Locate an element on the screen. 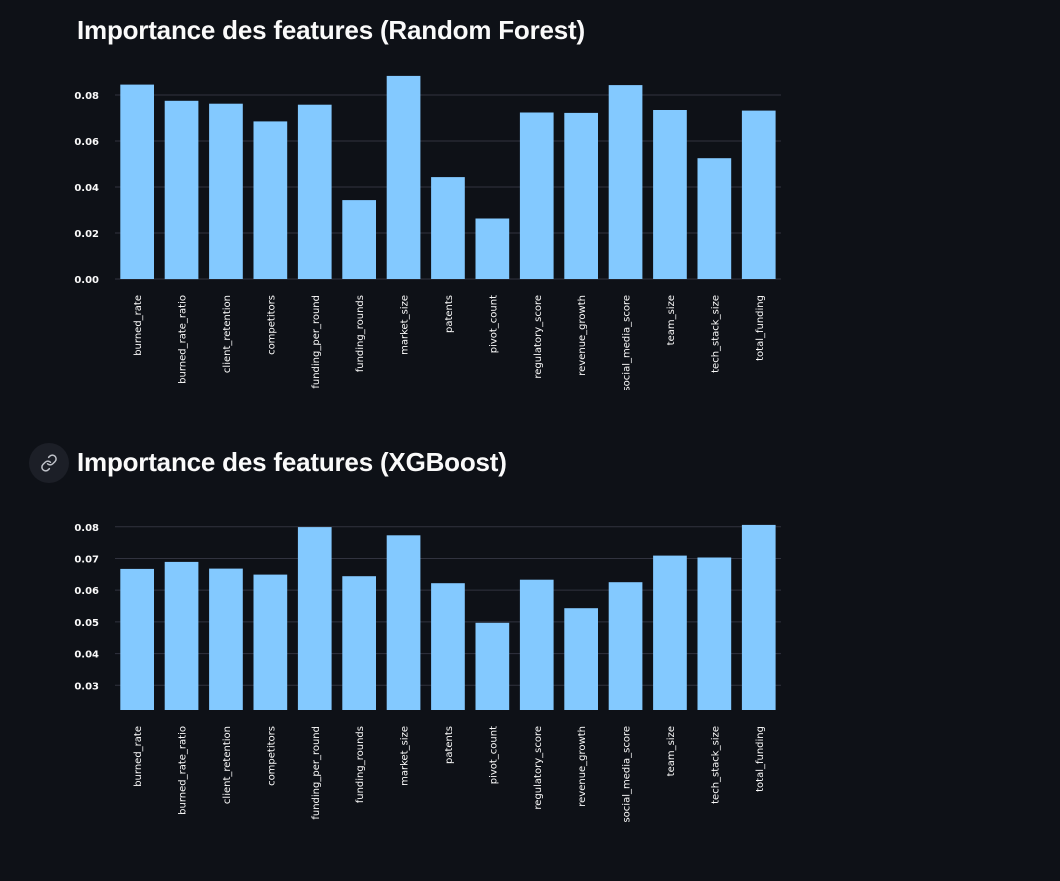  y-tick-label: 0.02 is located at coordinates (86, 234).